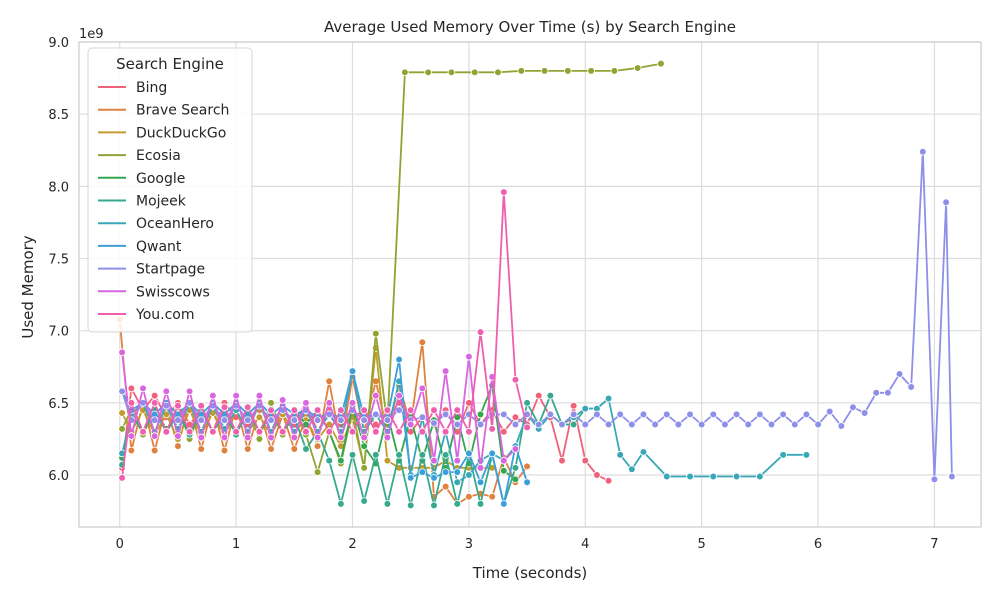 The height and width of the screenshot is (600, 1000). I want to click on x-axis-label: Time (seconds), so click(530, 573).